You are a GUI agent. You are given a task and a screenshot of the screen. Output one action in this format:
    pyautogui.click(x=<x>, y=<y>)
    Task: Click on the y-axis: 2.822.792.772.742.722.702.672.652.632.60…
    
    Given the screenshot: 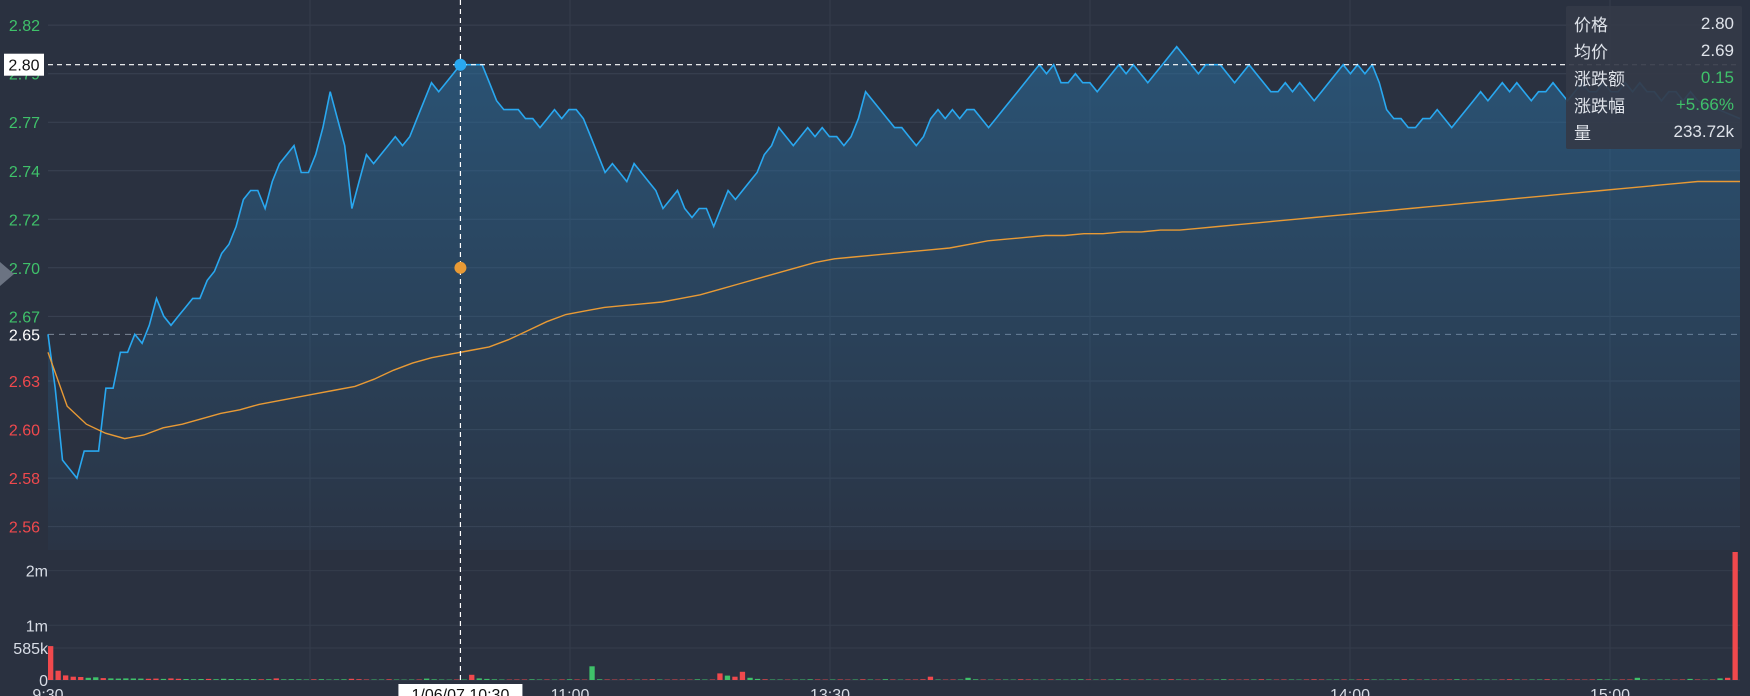 What is the action you would take?
    pyautogui.click(x=29, y=354)
    